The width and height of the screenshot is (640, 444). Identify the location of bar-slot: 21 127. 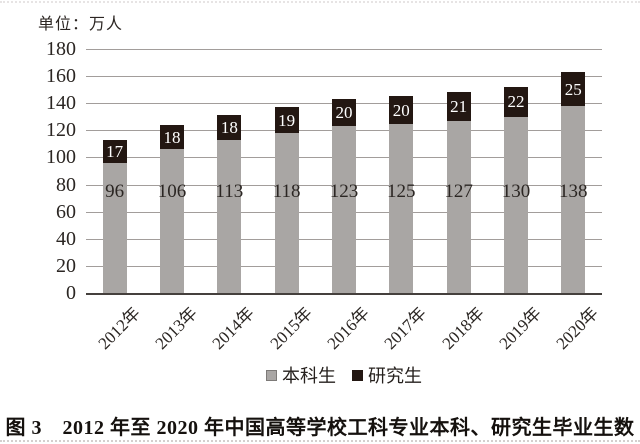
(458, 171).